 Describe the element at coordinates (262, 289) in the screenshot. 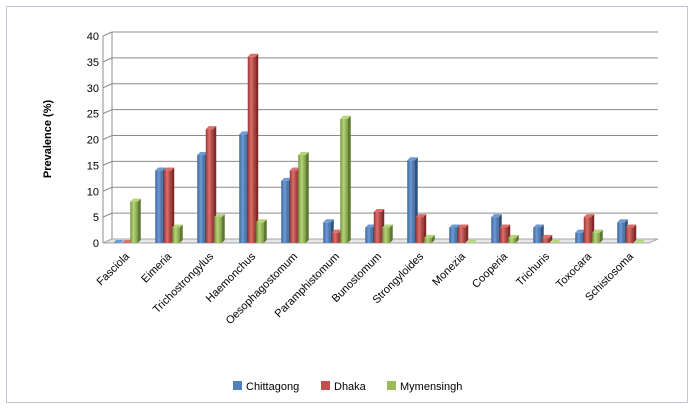

I see `x-tick-label: Oesophagostomum` at that location.